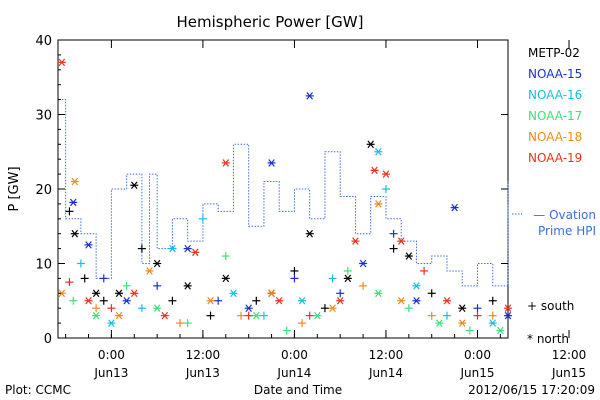  What do you see at coordinates (555, 74) in the screenshot?
I see `legend-item: NOAA-15` at bounding box center [555, 74].